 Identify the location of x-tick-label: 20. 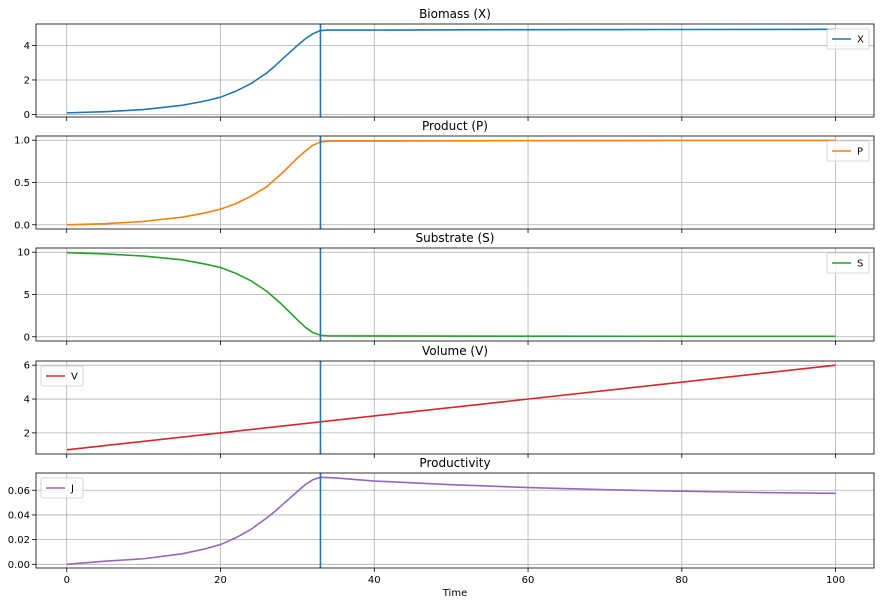
(220, 580).